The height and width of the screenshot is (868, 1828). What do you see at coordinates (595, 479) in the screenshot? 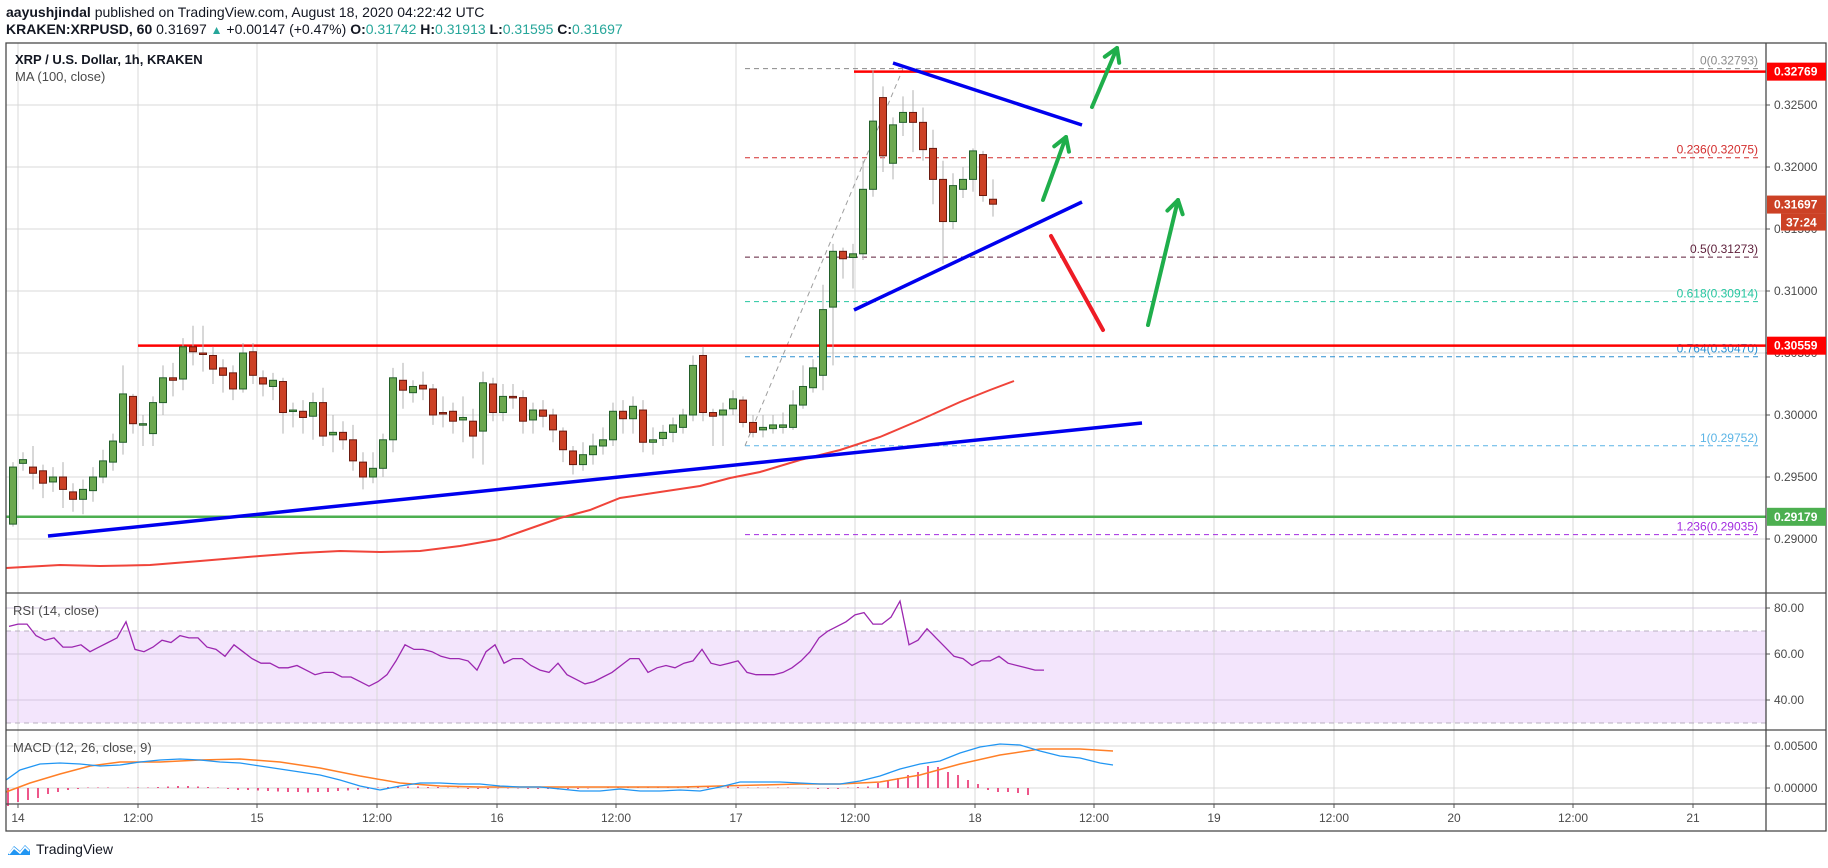
I see `rising-trendline` at bounding box center [595, 479].